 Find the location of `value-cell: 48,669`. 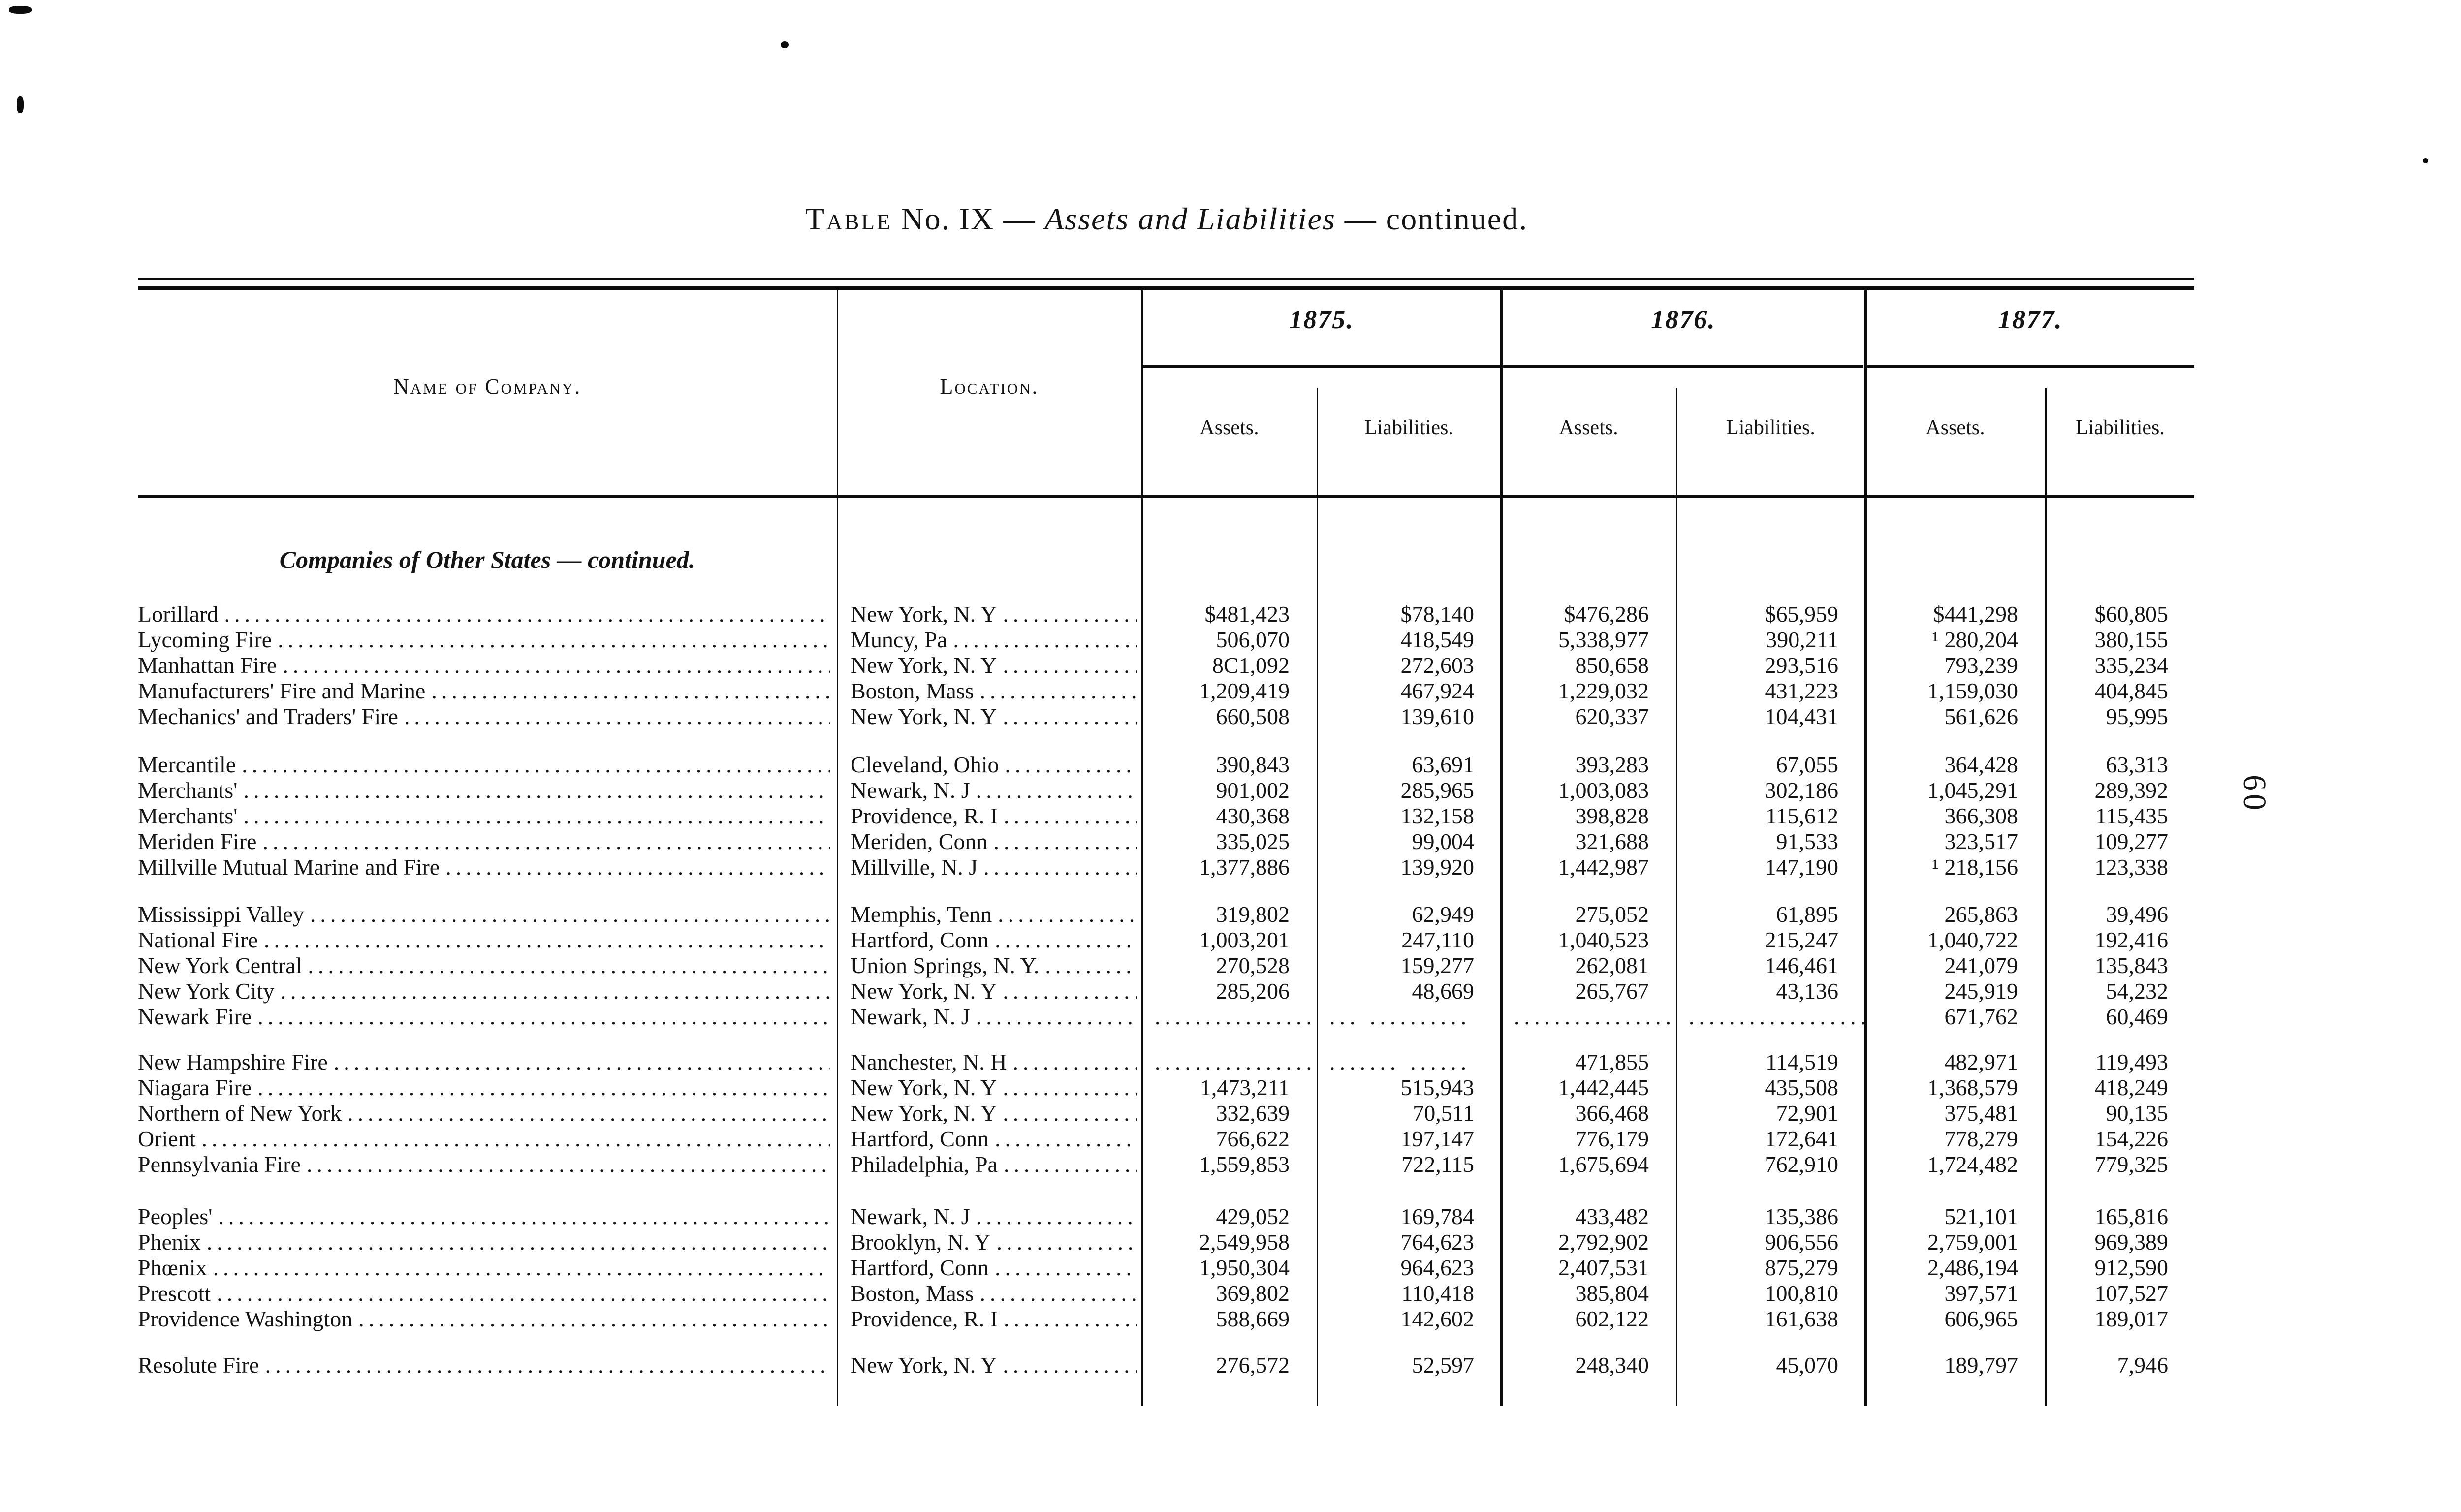

value-cell: 48,669 is located at coordinates (1443, 991).